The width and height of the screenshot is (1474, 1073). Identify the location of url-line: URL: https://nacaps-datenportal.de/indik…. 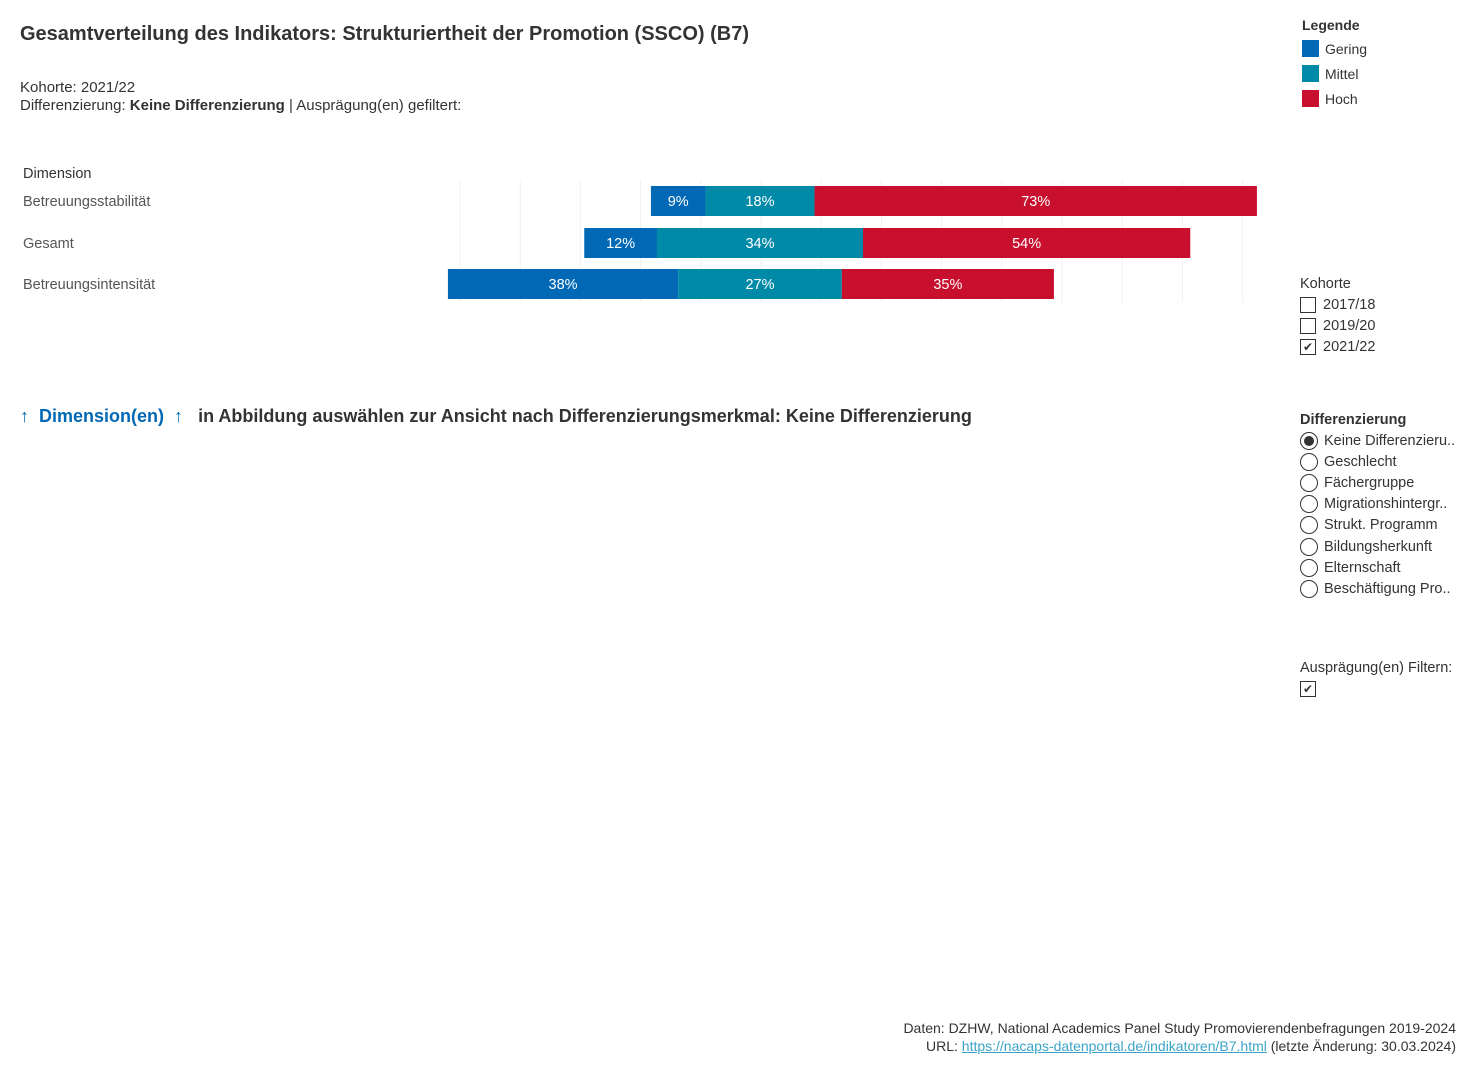
(1179, 1046).